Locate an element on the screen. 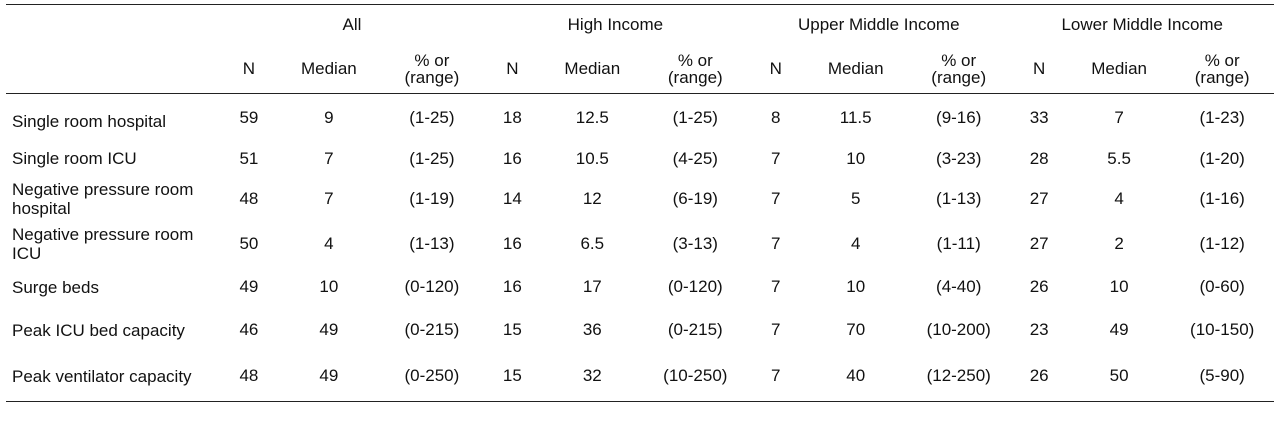 Image resolution: width=1280 pixels, height=424 pixels. cell-lower-range: (1-16) is located at coordinates (1222, 198).